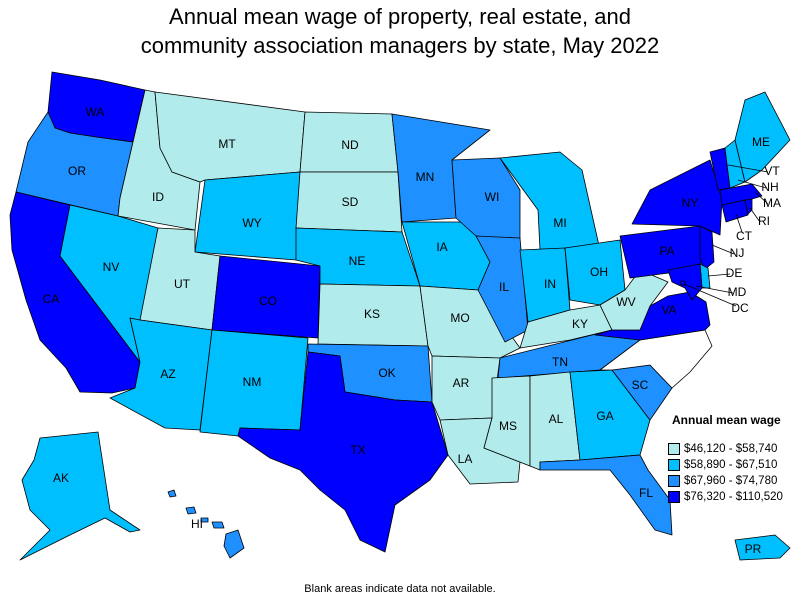 This screenshot has height=600, width=800. I want to click on state-label-VA: VA, so click(668, 310).